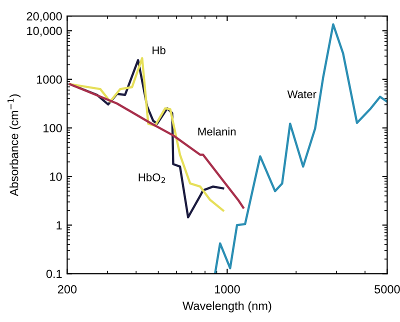  What do you see at coordinates (44, 17) in the screenshot?
I see `y-tick-label: 20,000` at bounding box center [44, 17].